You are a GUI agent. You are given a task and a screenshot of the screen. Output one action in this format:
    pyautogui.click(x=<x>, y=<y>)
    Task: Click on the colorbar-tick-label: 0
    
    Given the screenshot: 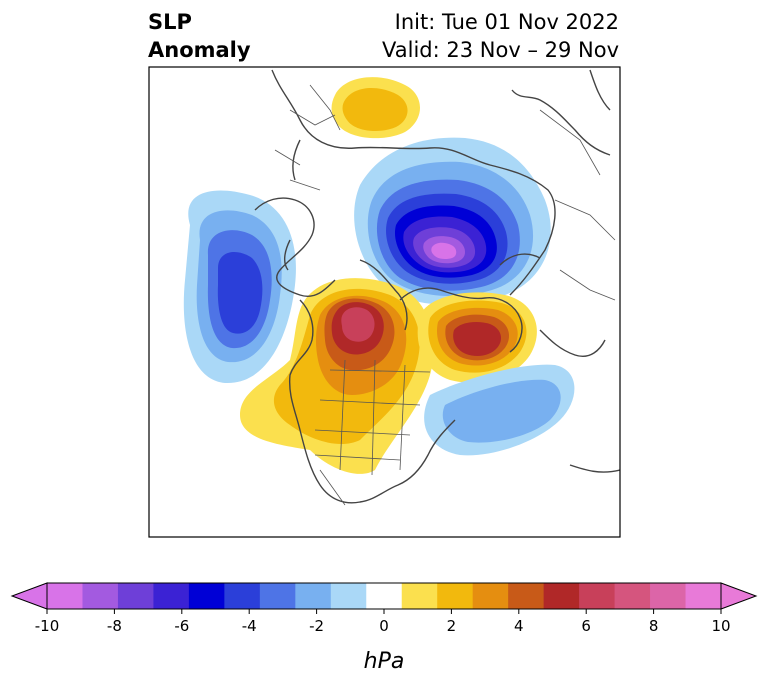 What is the action you would take?
    pyautogui.click(x=384, y=626)
    